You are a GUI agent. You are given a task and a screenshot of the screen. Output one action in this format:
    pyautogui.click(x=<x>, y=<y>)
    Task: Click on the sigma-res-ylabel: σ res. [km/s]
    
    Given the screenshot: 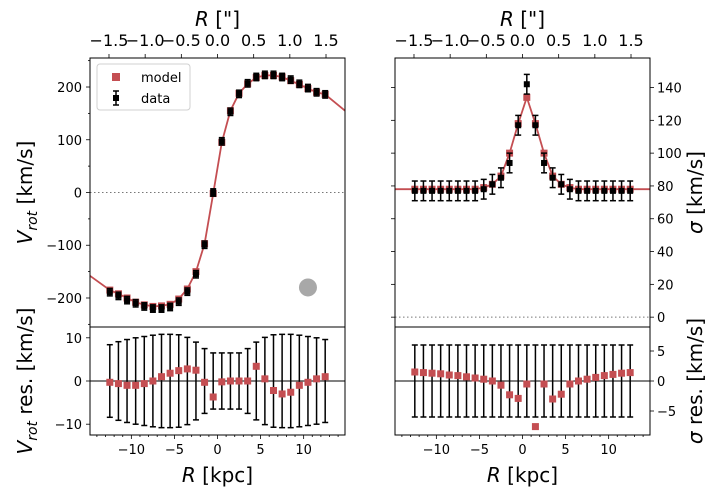 What is the action you would take?
    pyautogui.click(x=695, y=381)
    